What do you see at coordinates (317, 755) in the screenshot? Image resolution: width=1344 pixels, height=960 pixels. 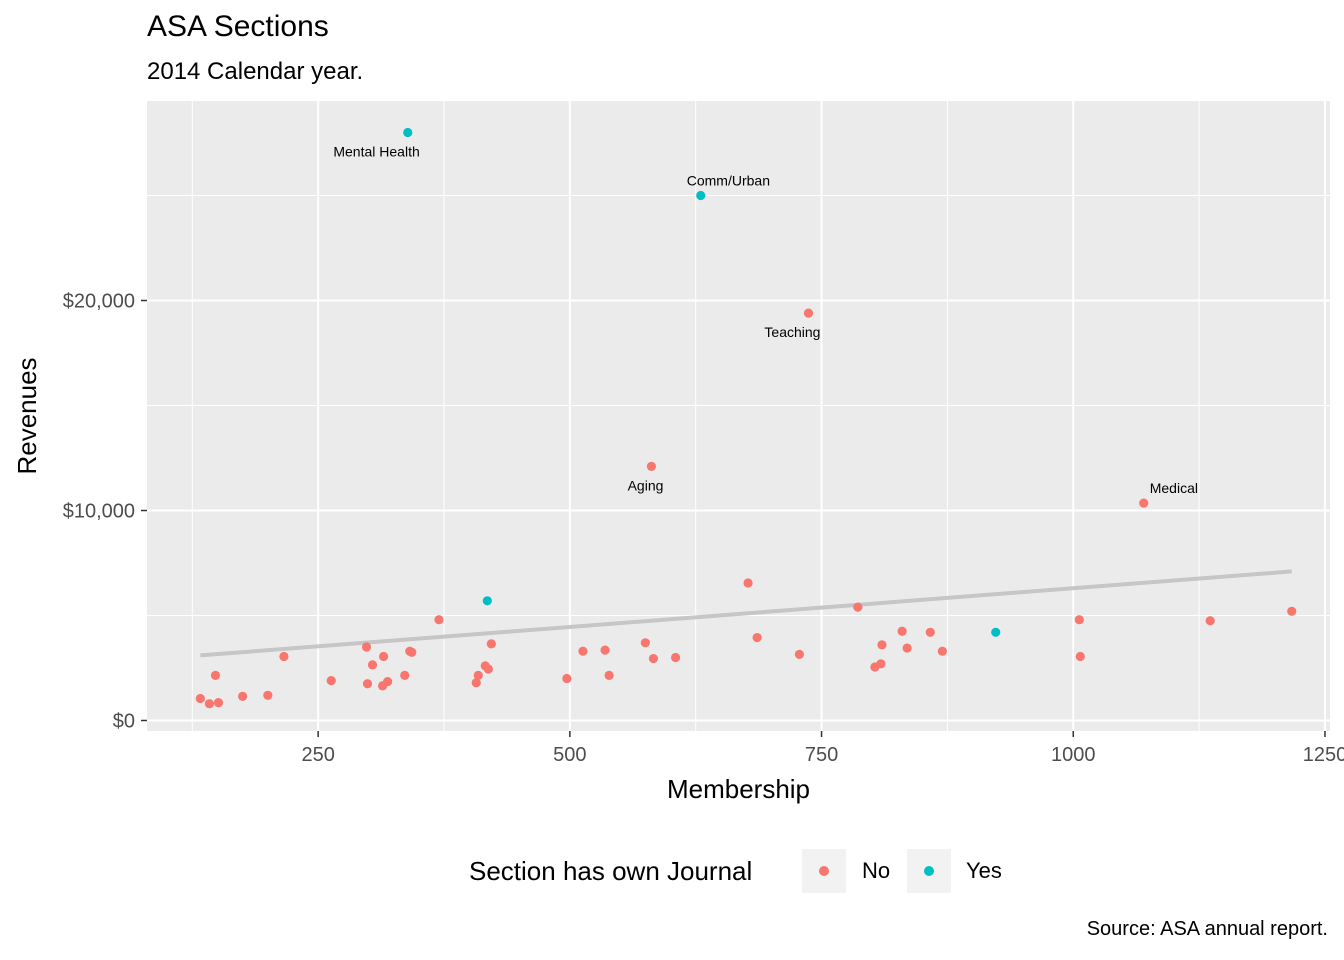 I see `x-tick-label: 250` at bounding box center [317, 755].